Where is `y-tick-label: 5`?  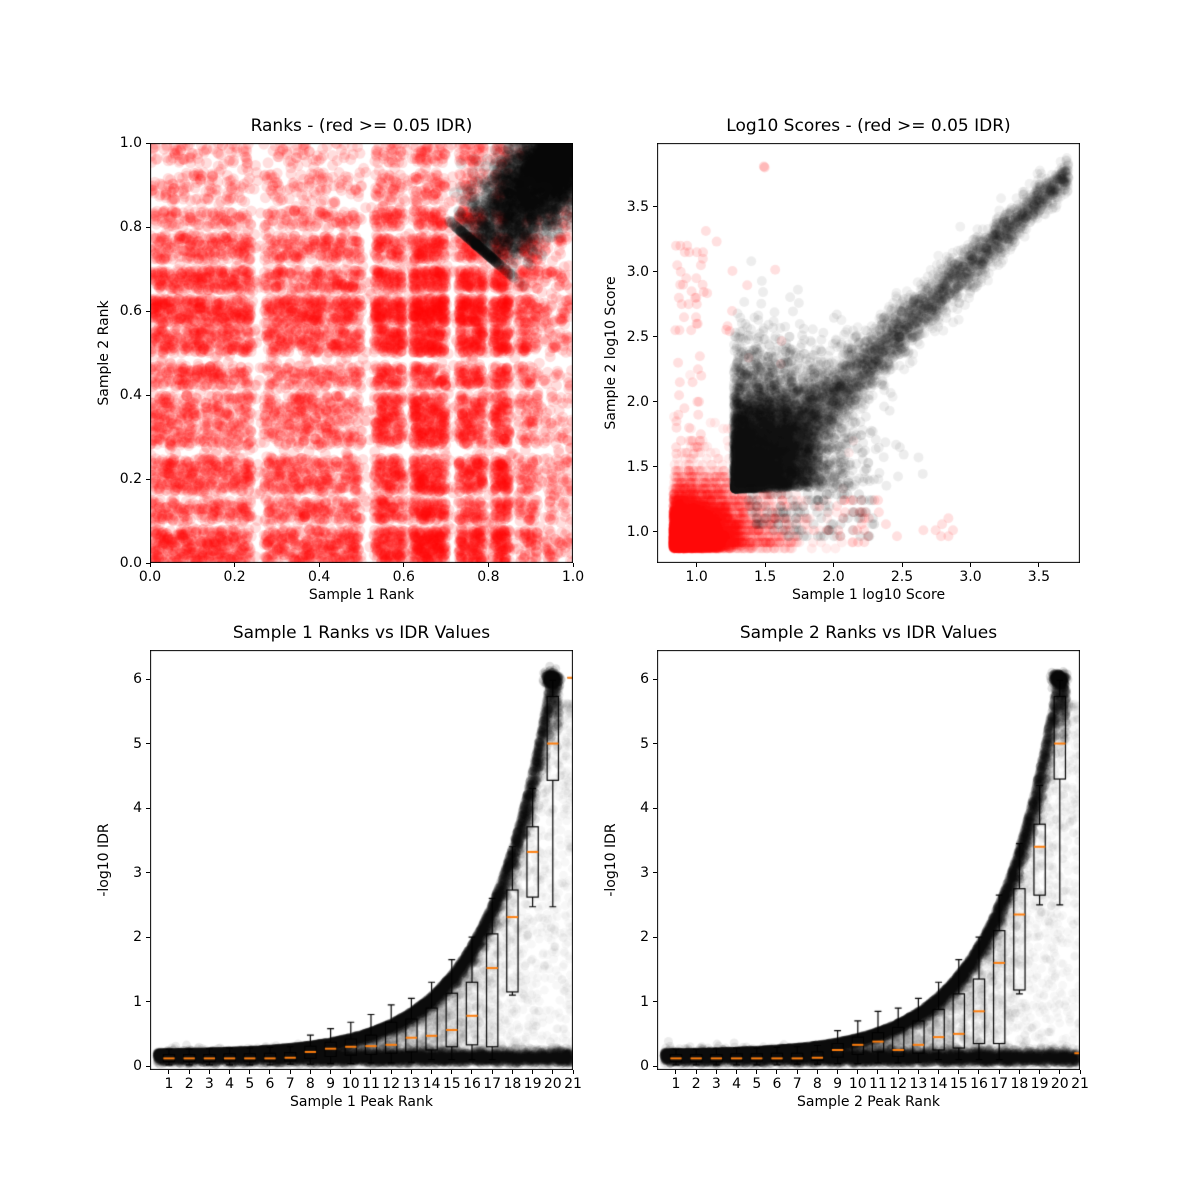 y-tick-label: 5 is located at coordinates (137, 743).